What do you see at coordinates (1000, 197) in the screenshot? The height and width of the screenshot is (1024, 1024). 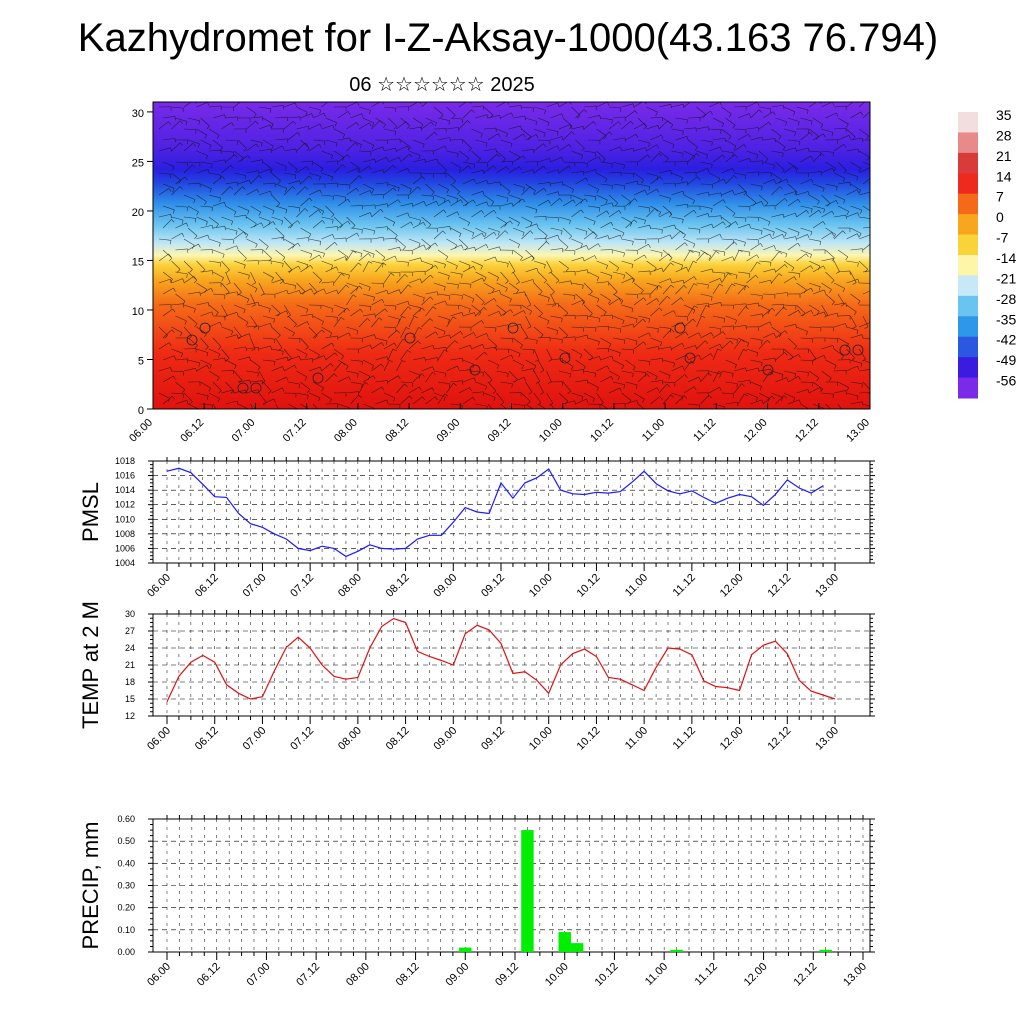 I see `colorbar-label: 7` at bounding box center [1000, 197].